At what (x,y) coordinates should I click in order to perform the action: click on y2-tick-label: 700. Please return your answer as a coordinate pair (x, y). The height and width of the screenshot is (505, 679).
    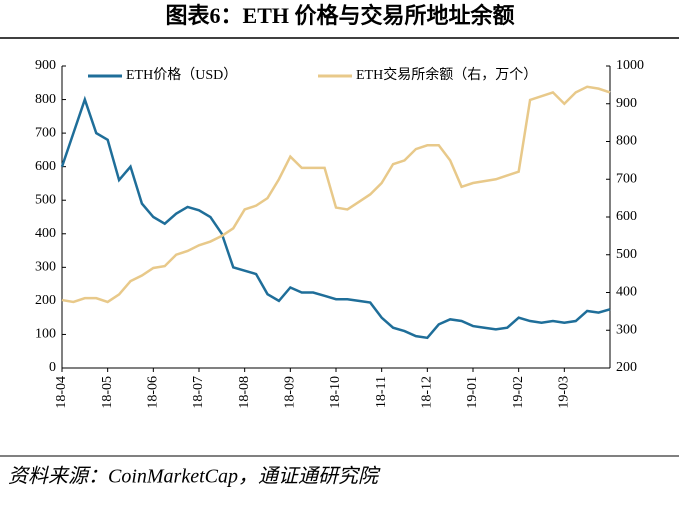
    Looking at the image, I should click on (626, 178).